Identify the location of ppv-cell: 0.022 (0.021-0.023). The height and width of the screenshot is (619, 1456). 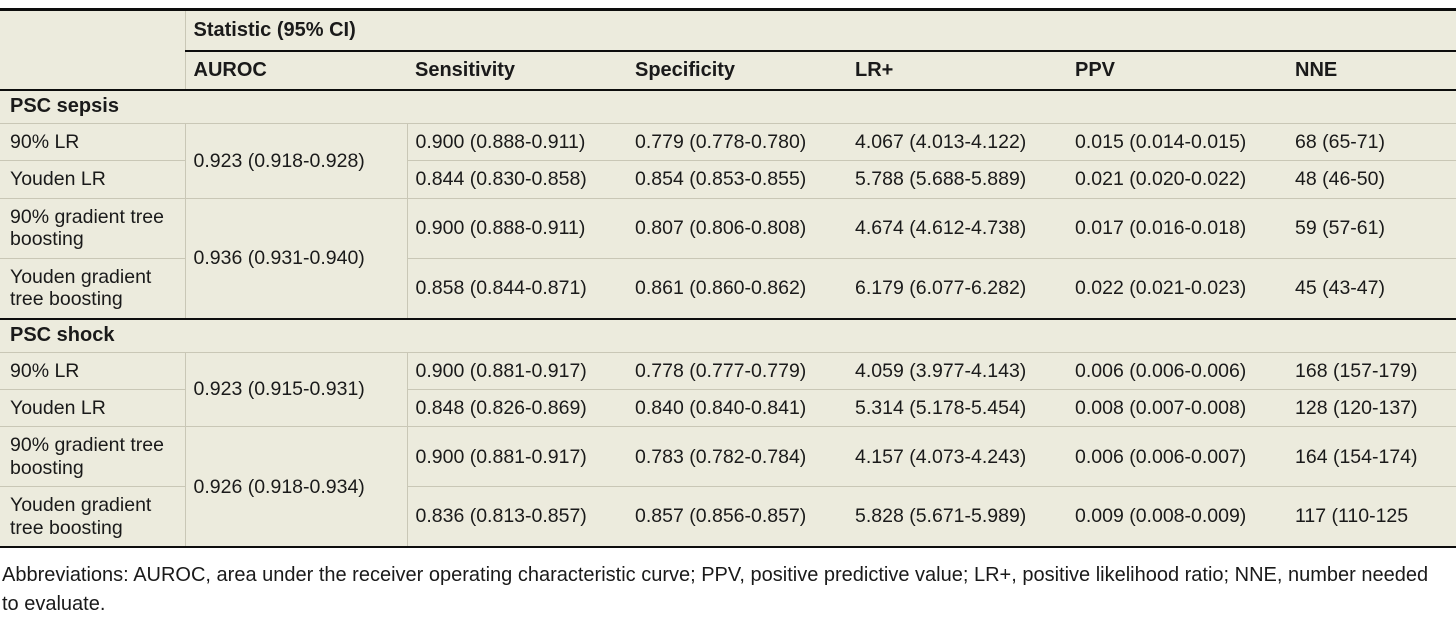
(1177, 288).